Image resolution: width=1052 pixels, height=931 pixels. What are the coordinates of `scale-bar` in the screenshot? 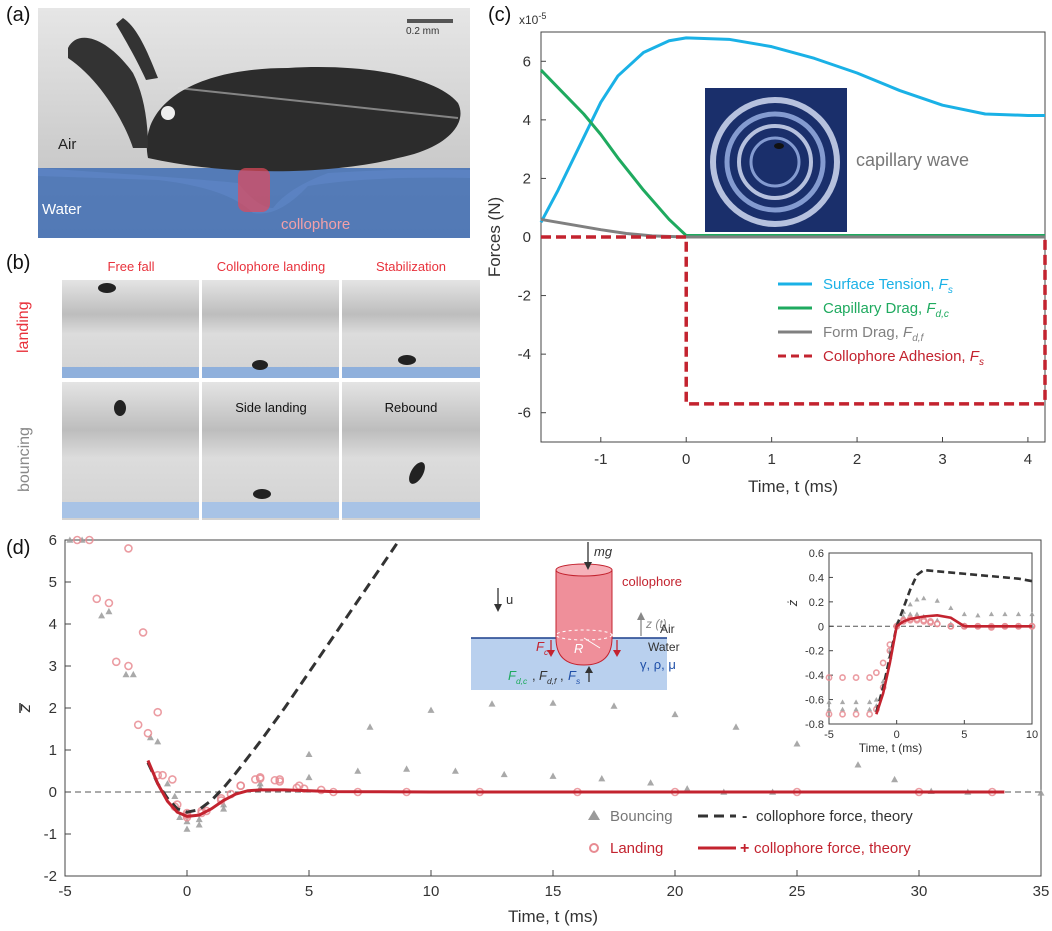 It's located at (430, 21).